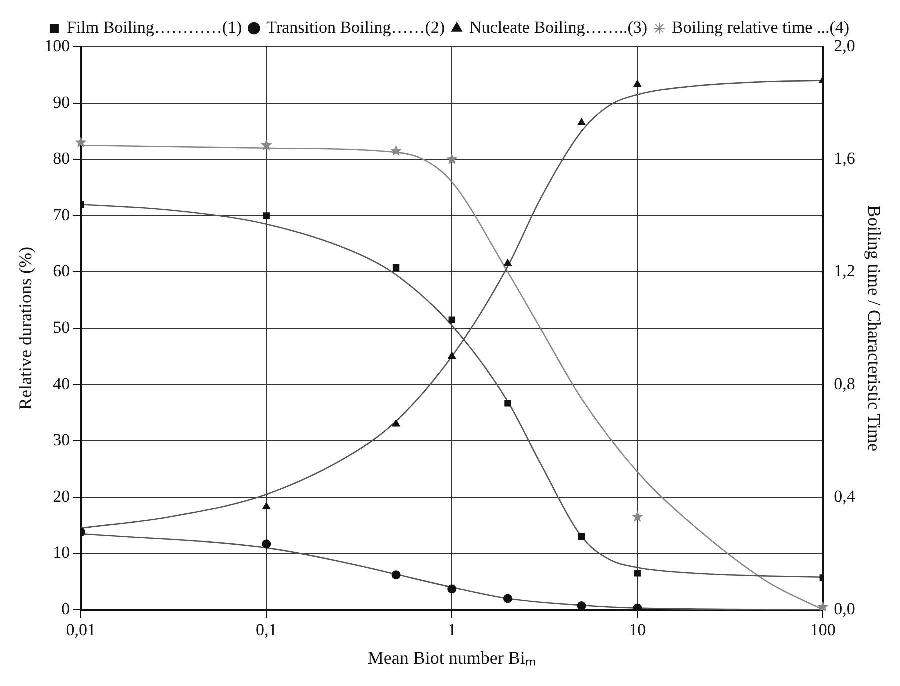 This screenshot has width=900, height=686. I want to click on legend-label: Film Boiling…………(1), so click(154, 27).